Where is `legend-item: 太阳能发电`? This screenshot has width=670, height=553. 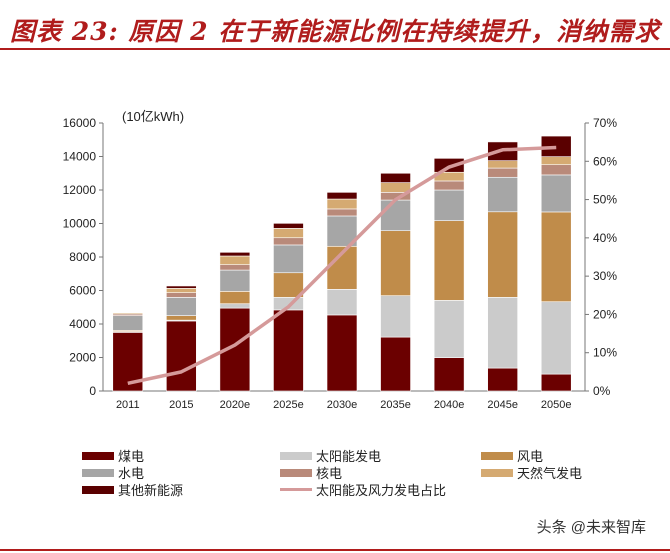
legend-item: 太阳能发电 is located at coordinates (330, 455).